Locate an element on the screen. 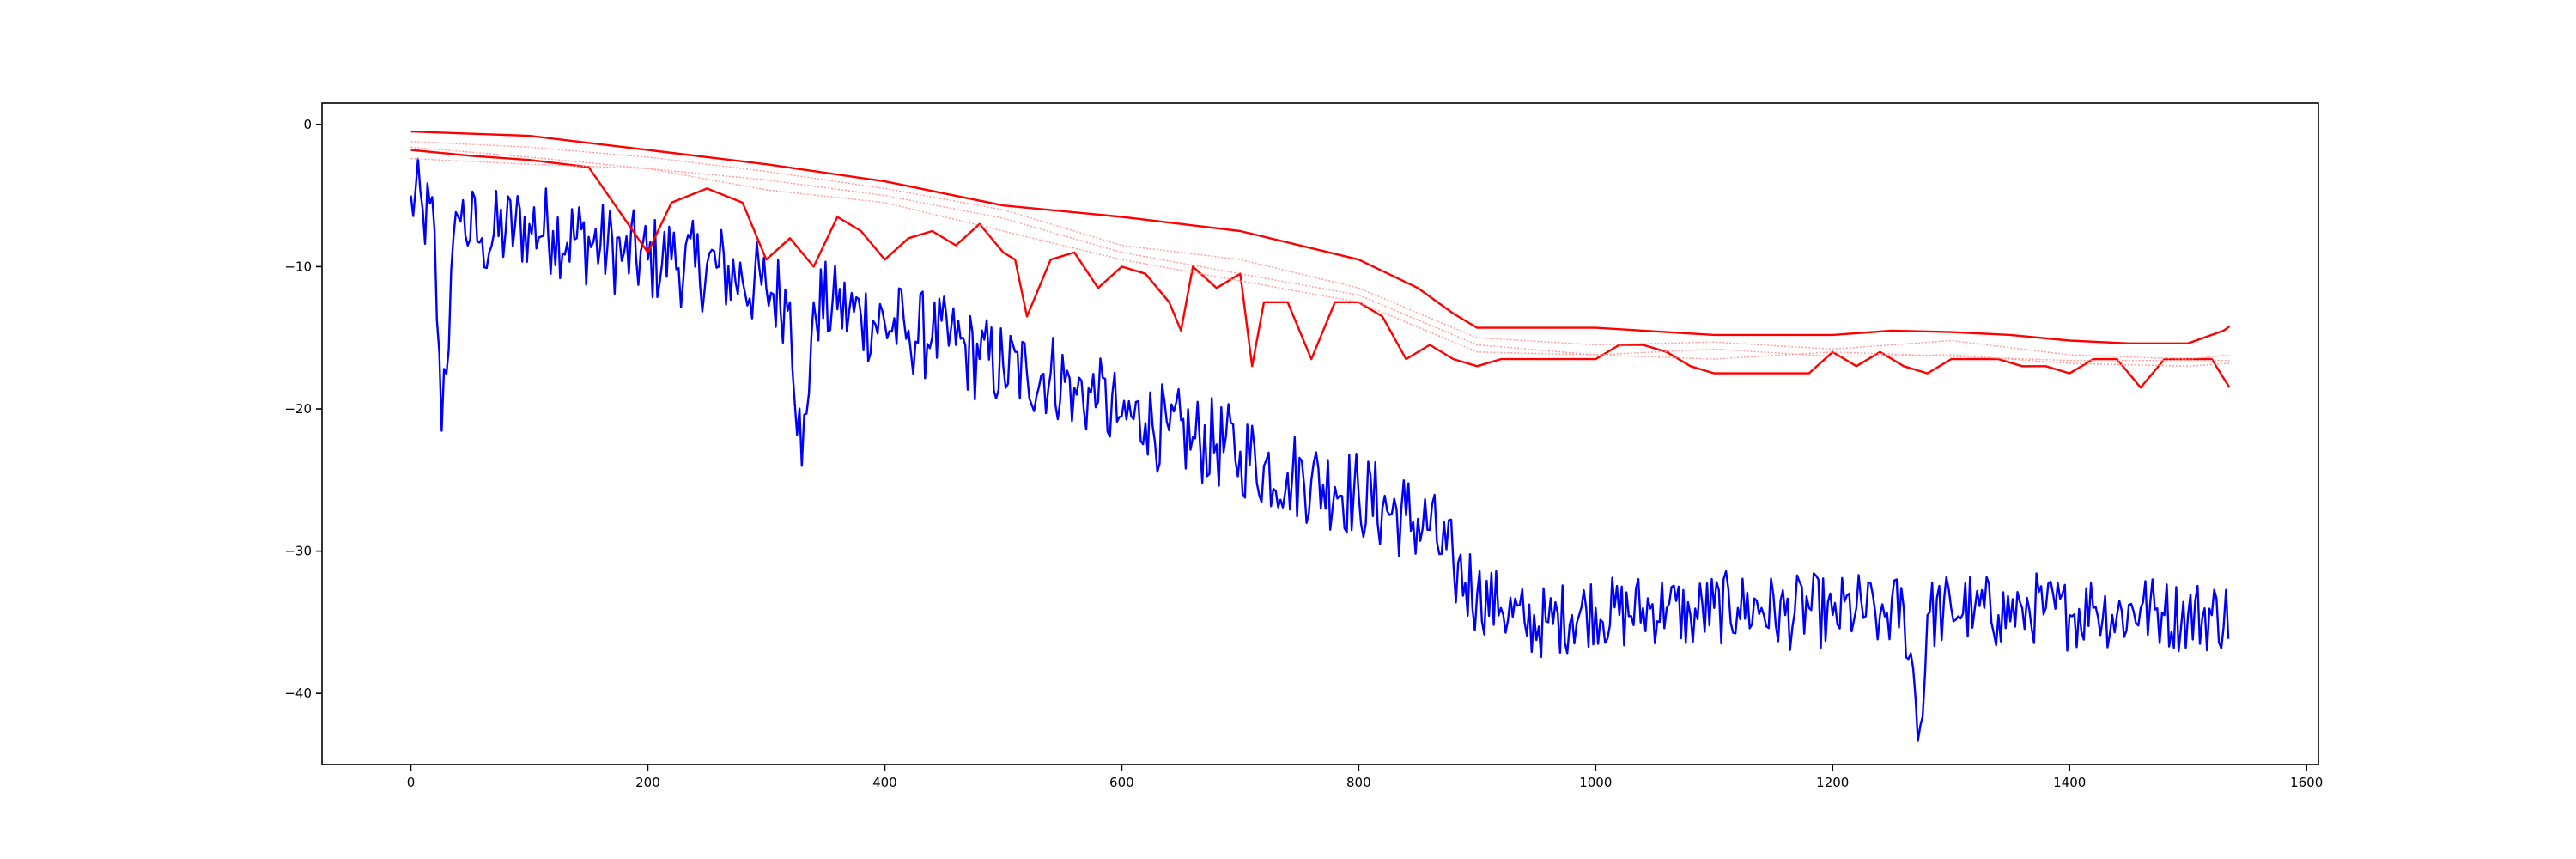  x-tick-label: 600 is located at coordinates (1122, 783).